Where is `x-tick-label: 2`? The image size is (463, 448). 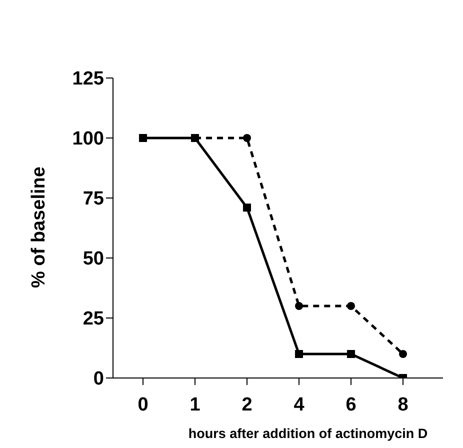
x-tick-label: 2 is located at coordinates (247, 405).